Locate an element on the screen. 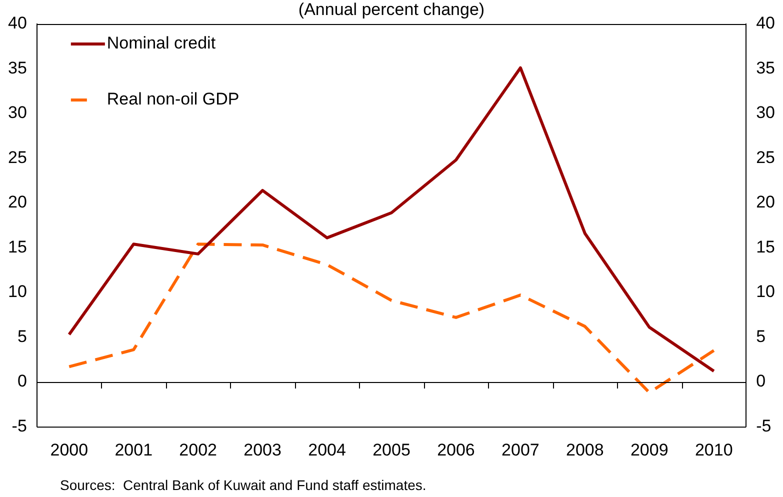 The height and width of the screenshot is (497, 783). y2-tick-label: 5 is located at coordinates (761, 336).